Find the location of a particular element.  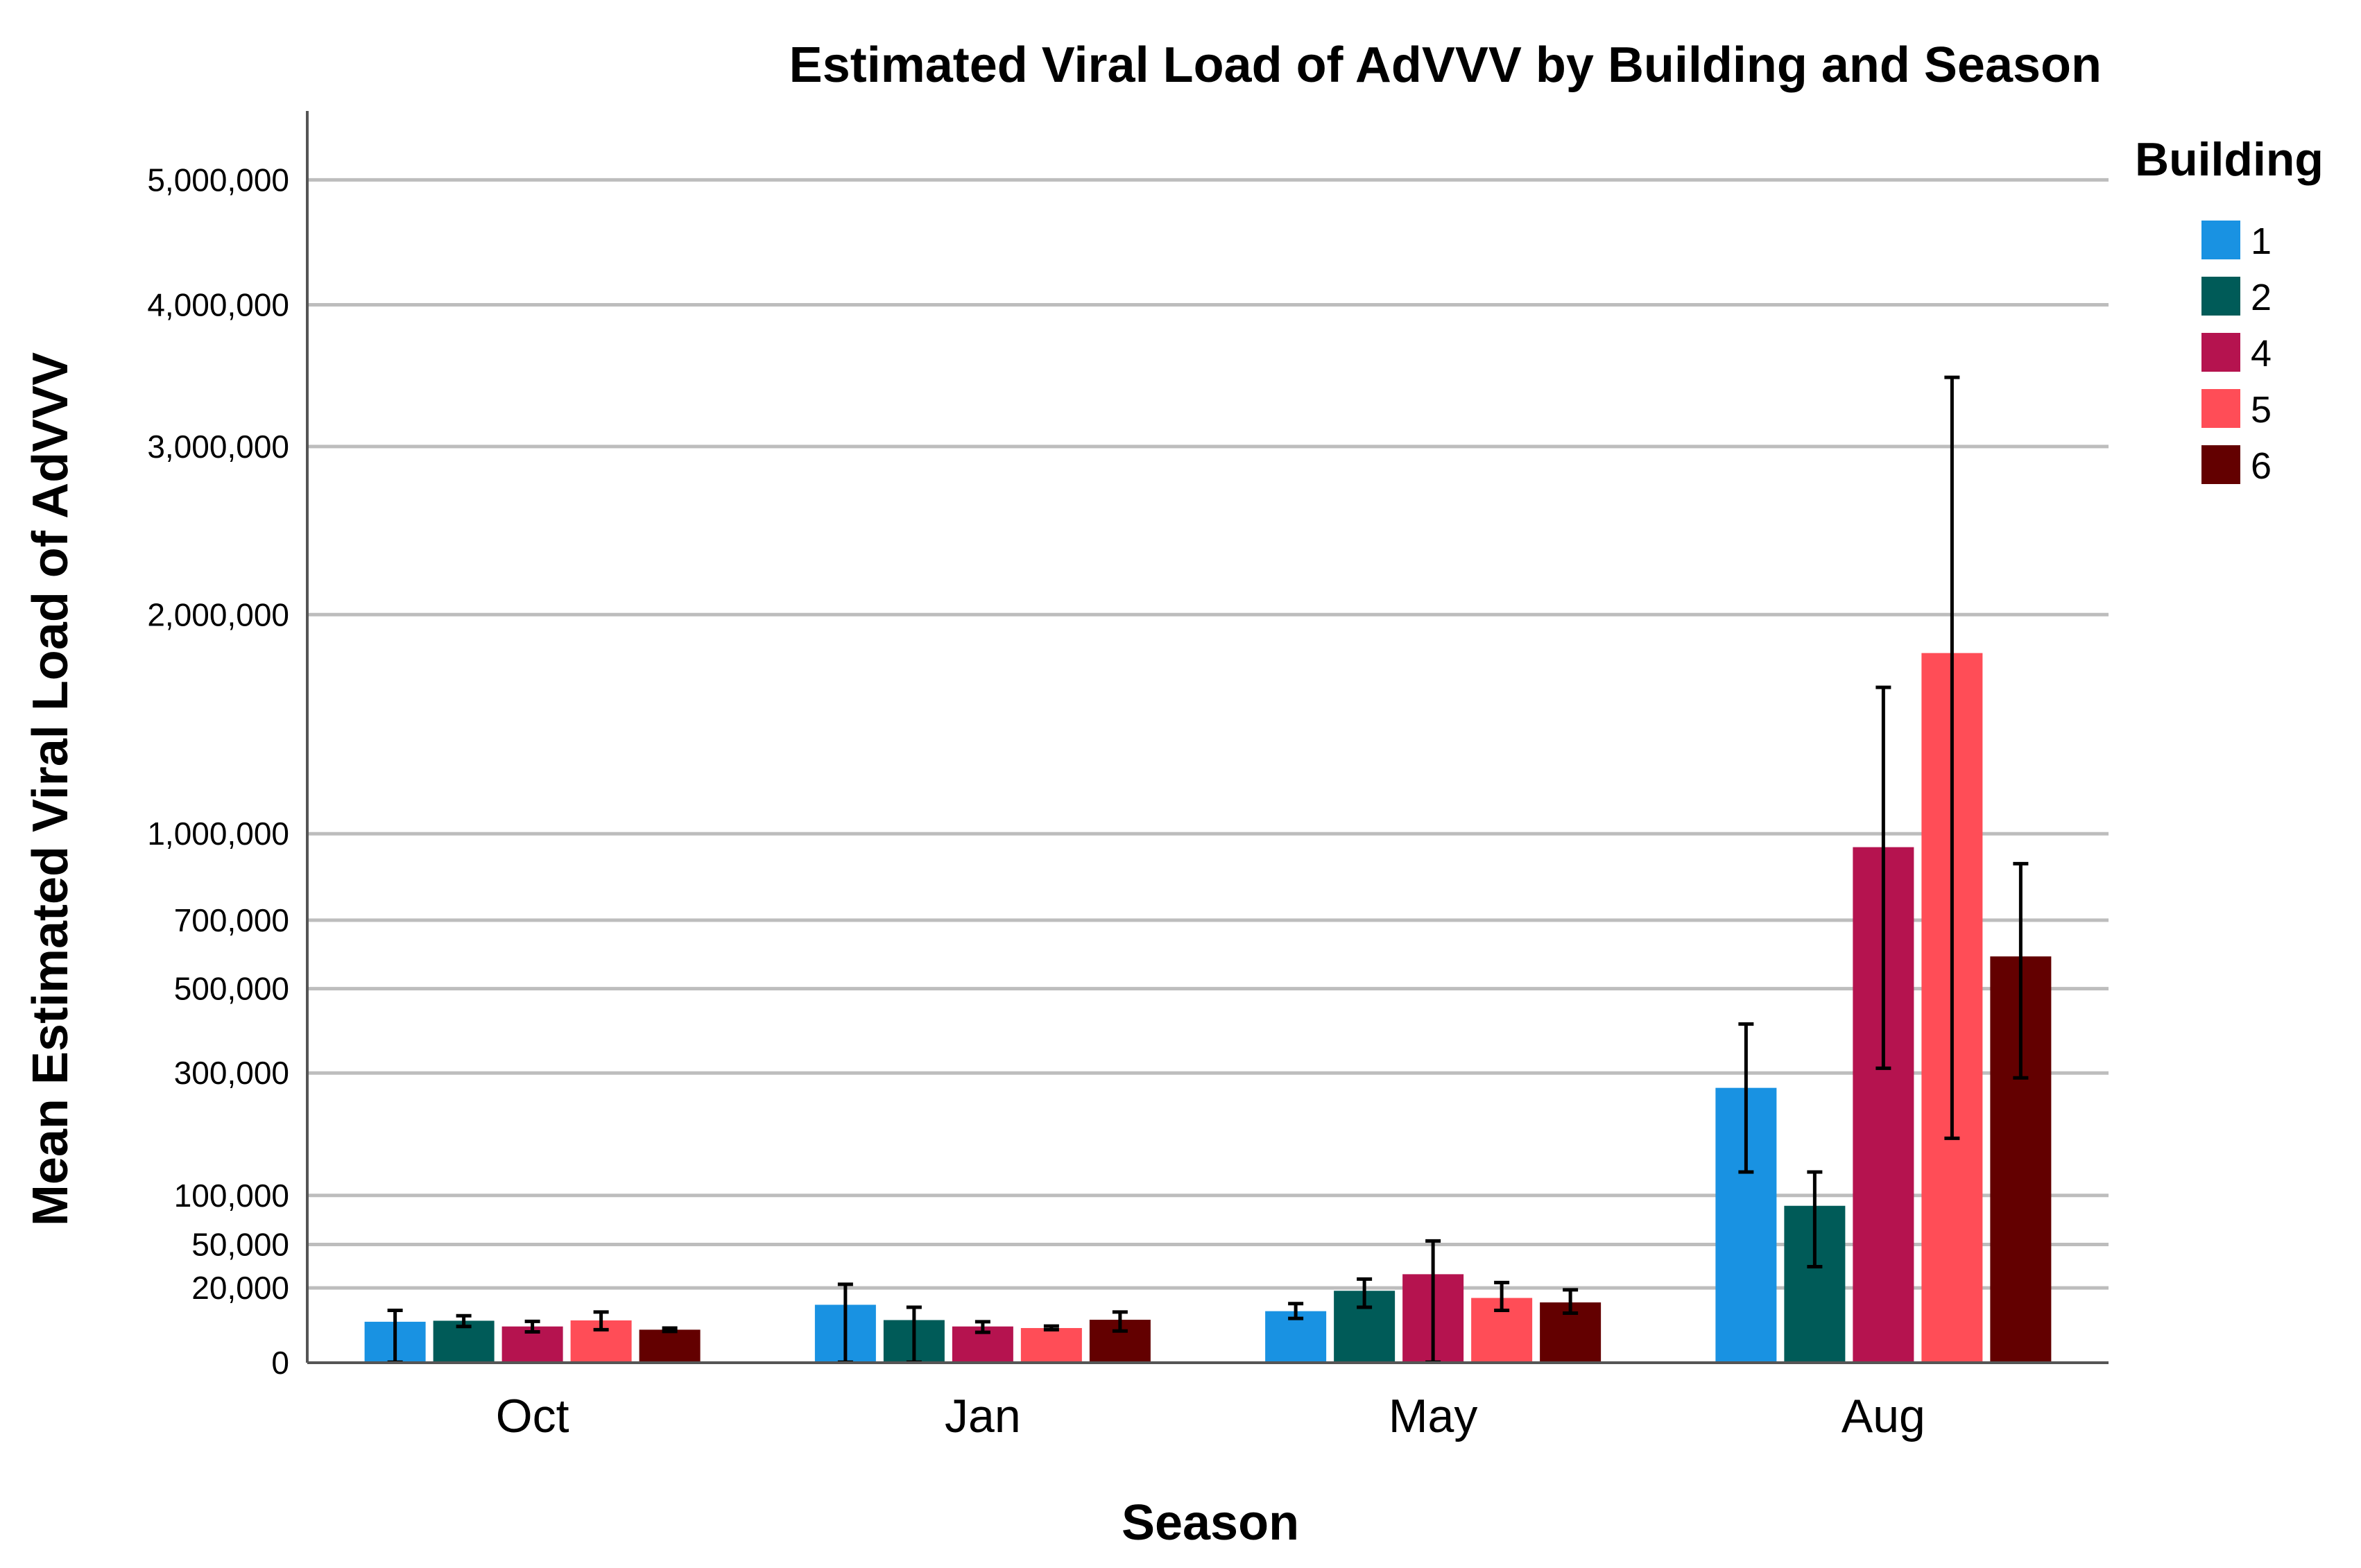

x-tick-label: May is located at coordinates (1433, 1416).